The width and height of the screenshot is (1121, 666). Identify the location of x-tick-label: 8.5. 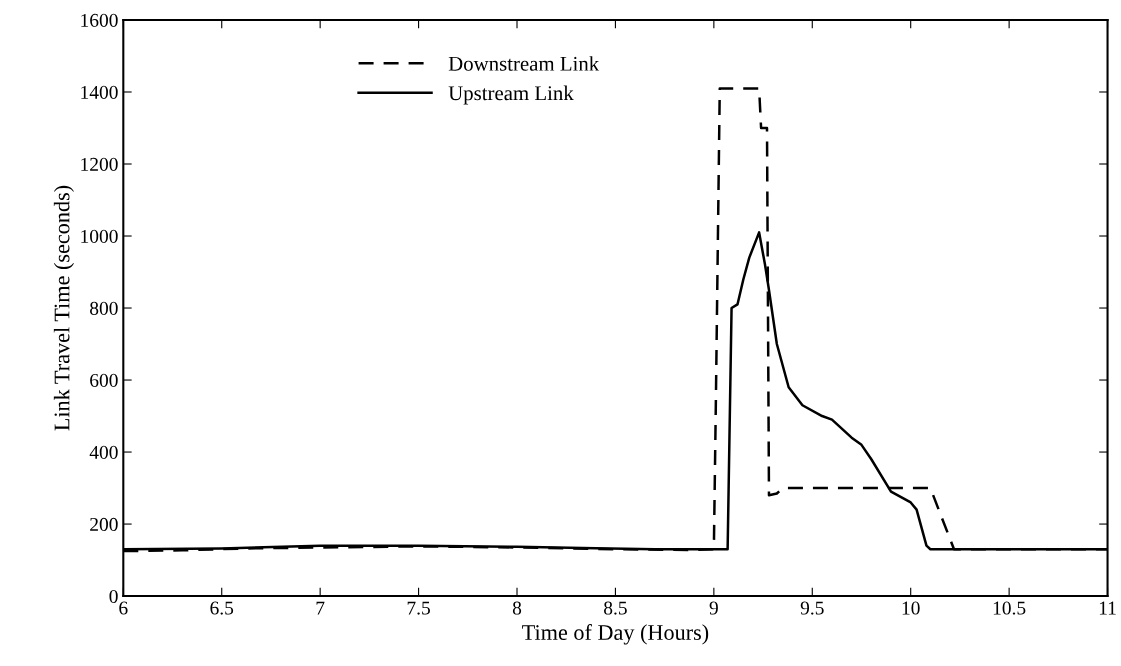
(615, 608).